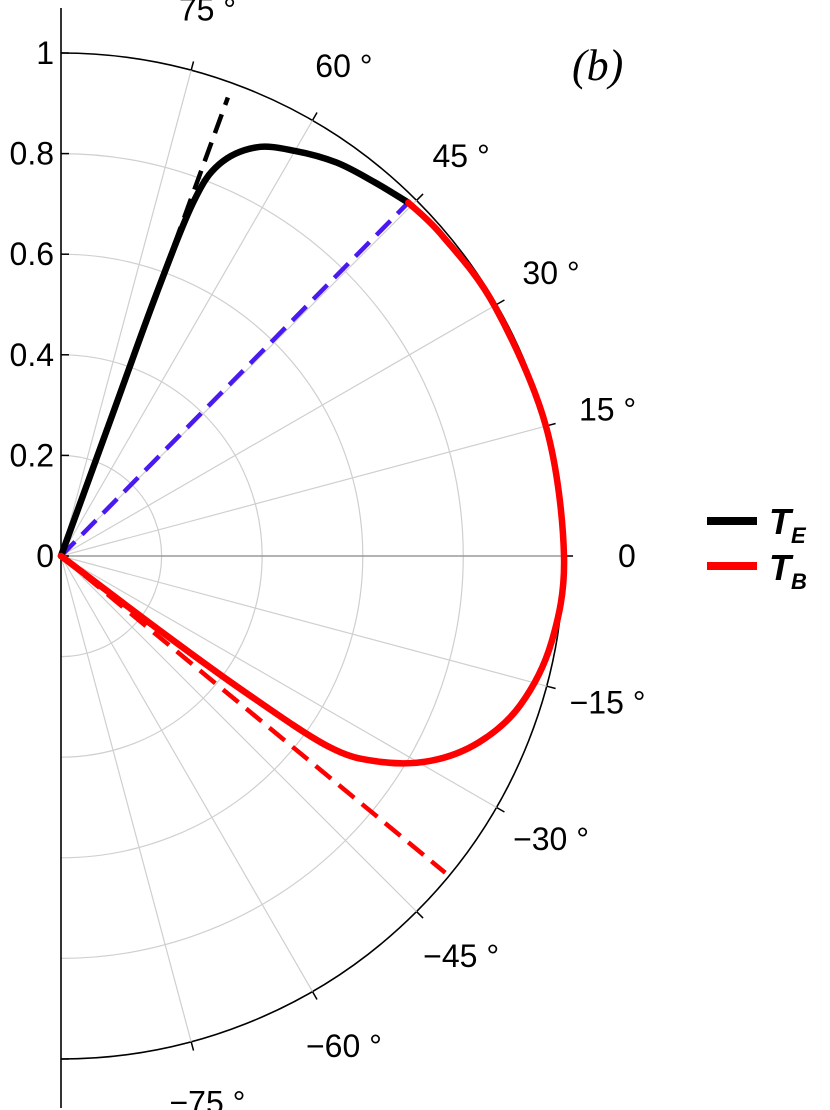 This screenshot has width=830, height=1110. What do you see at coordinates (460, 156) in the screenshot?
I see `angle-tick-label: 45 °` at bounding box center [460, 156].